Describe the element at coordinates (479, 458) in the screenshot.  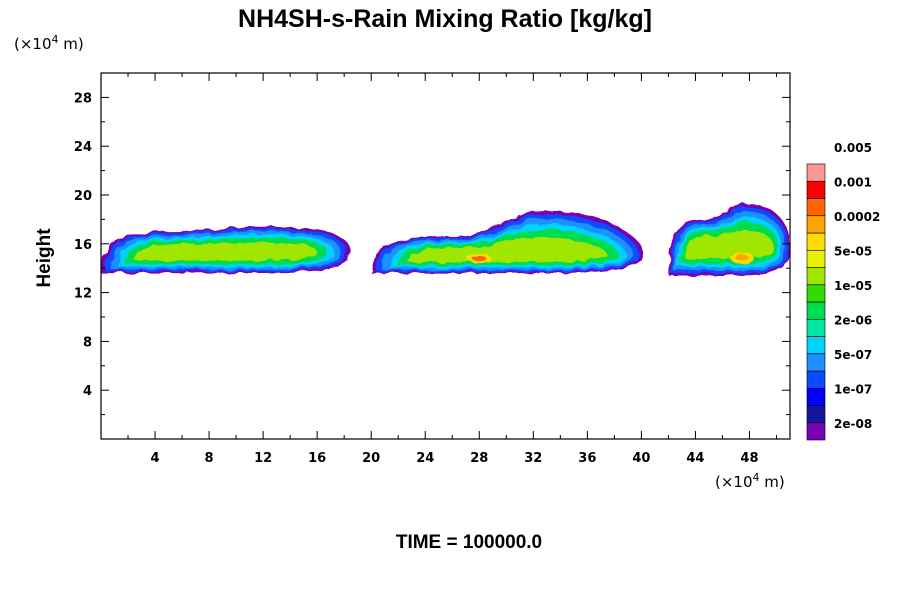
I see `x-tick-label: 28` at that location.